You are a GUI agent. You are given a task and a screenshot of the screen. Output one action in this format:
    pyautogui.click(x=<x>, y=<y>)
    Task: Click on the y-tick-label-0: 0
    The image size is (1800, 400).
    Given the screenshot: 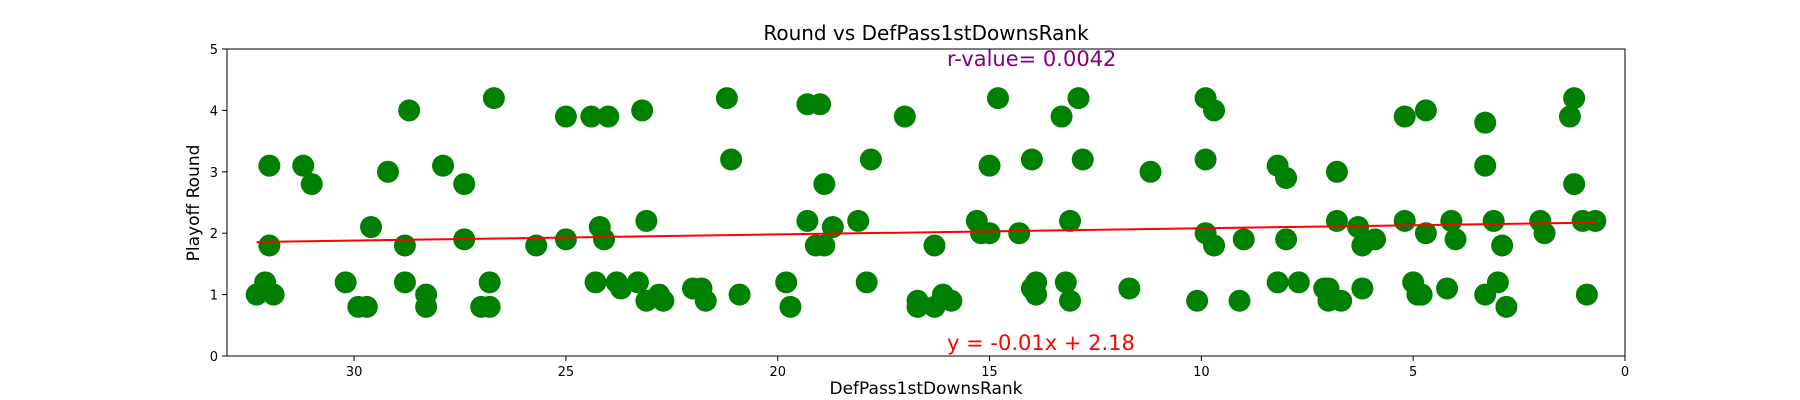 What is the action you would take?
    pyautogui.click(x=214, y=357)
    